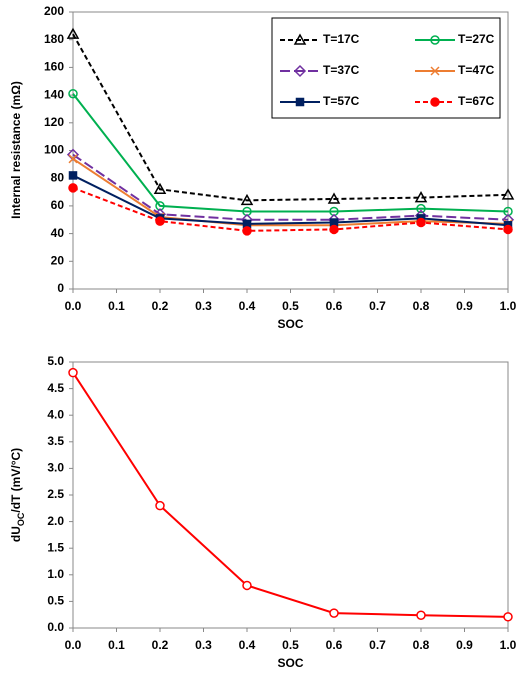  What do you see at coordinates (341, 101) in the screenshot?
I see `legend-label: T=57C` at bounding box center [341, 101].